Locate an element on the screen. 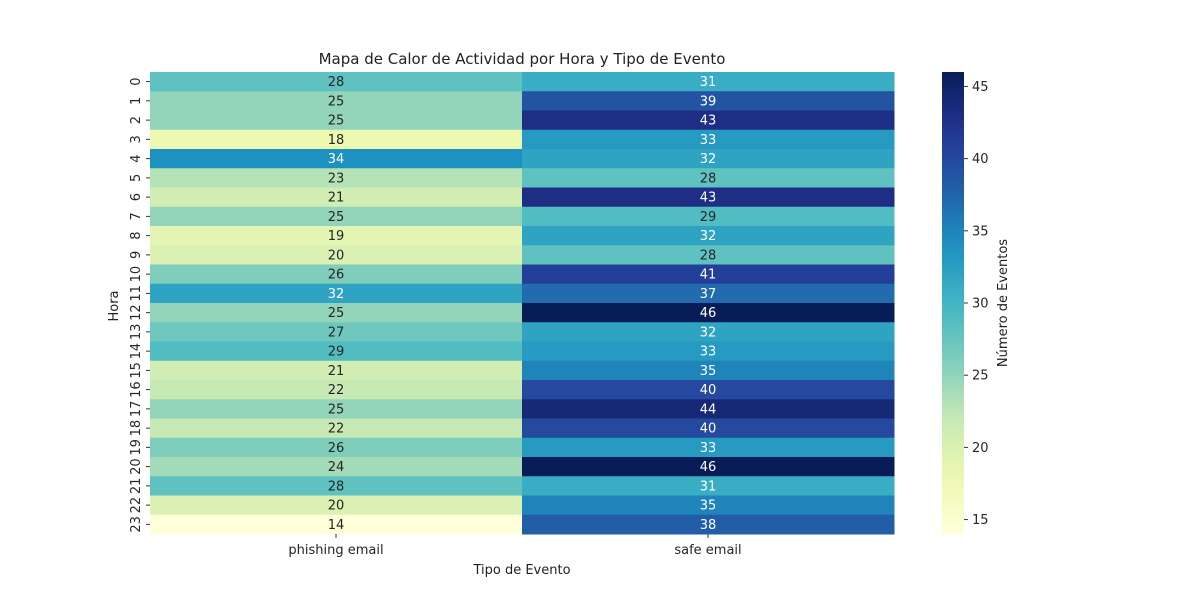  cell-value-label: 43 is located at coordinates (708, 121).